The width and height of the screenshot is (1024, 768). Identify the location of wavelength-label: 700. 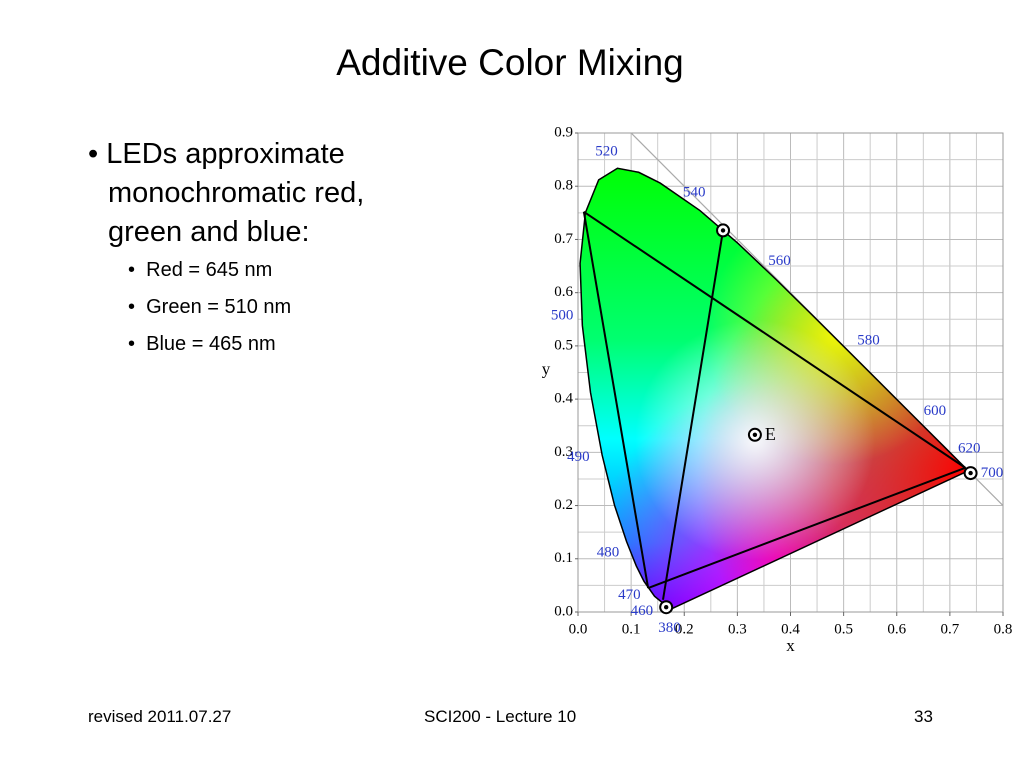
(992, 473).